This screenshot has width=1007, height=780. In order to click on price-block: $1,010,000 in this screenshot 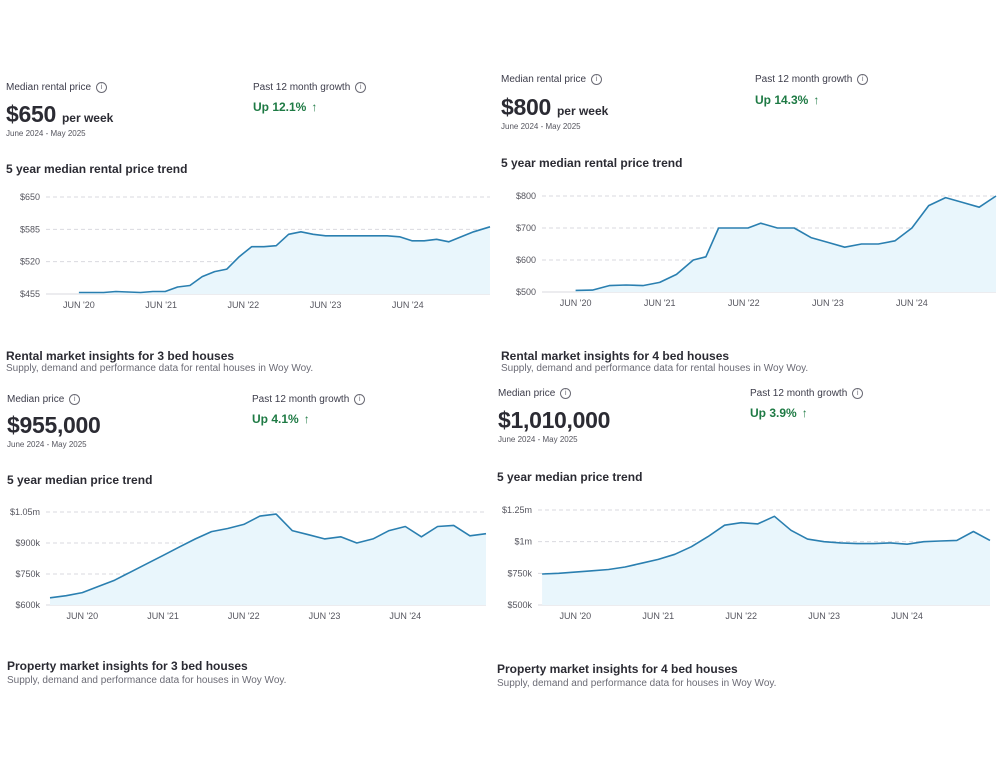, I will do `click(554, 420)`.